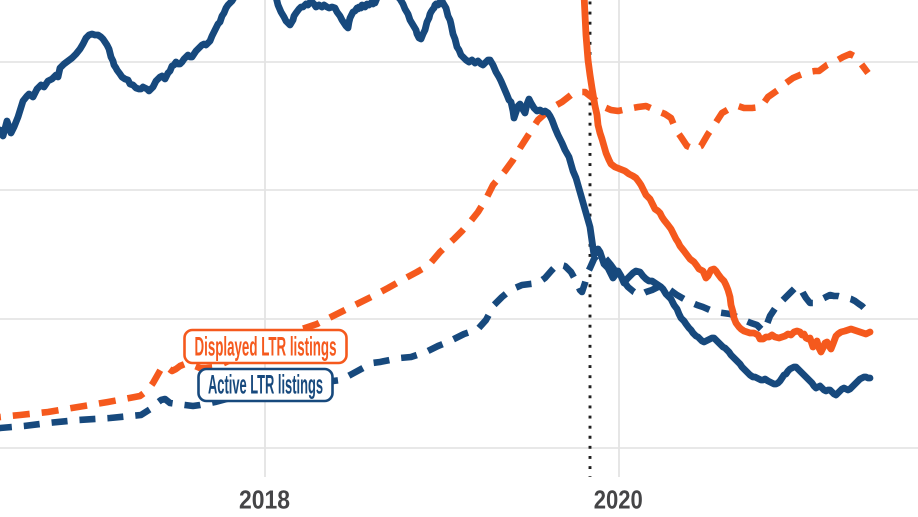  I want to click on svg-text: 2018, so click(264, 501).